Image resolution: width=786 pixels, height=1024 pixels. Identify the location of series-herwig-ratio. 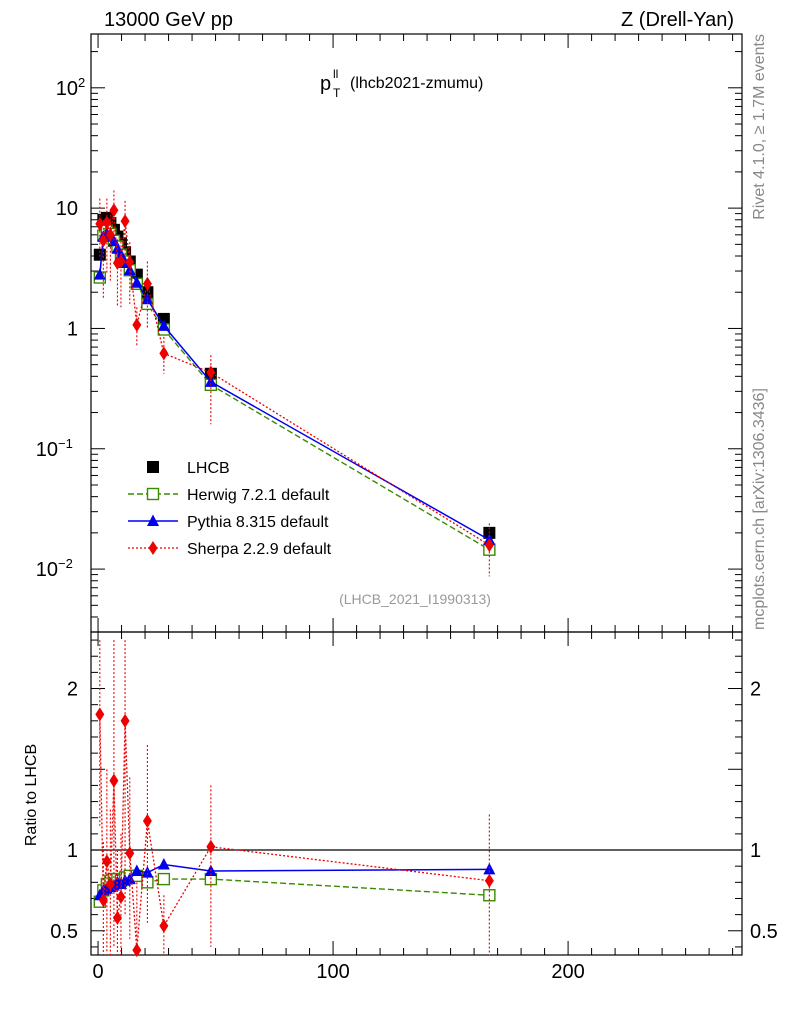
(294, 888).